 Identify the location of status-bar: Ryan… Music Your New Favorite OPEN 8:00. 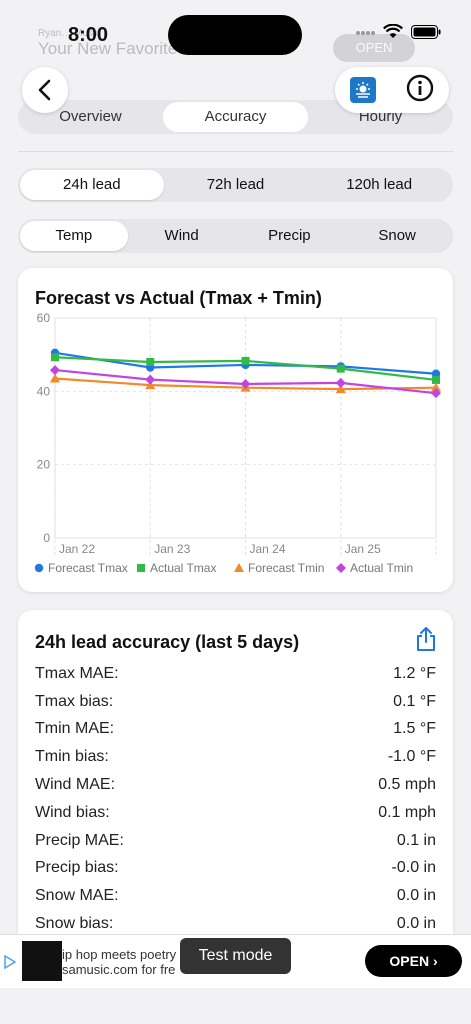
(235, 31).